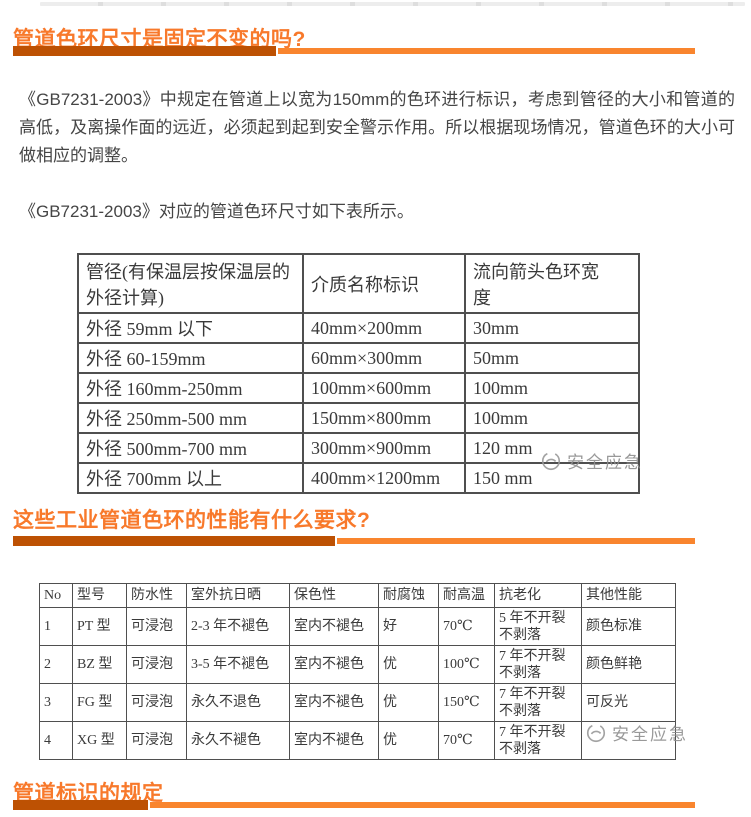  I want to click on table-cell: 颜色鲜艳, so click(628, 664).